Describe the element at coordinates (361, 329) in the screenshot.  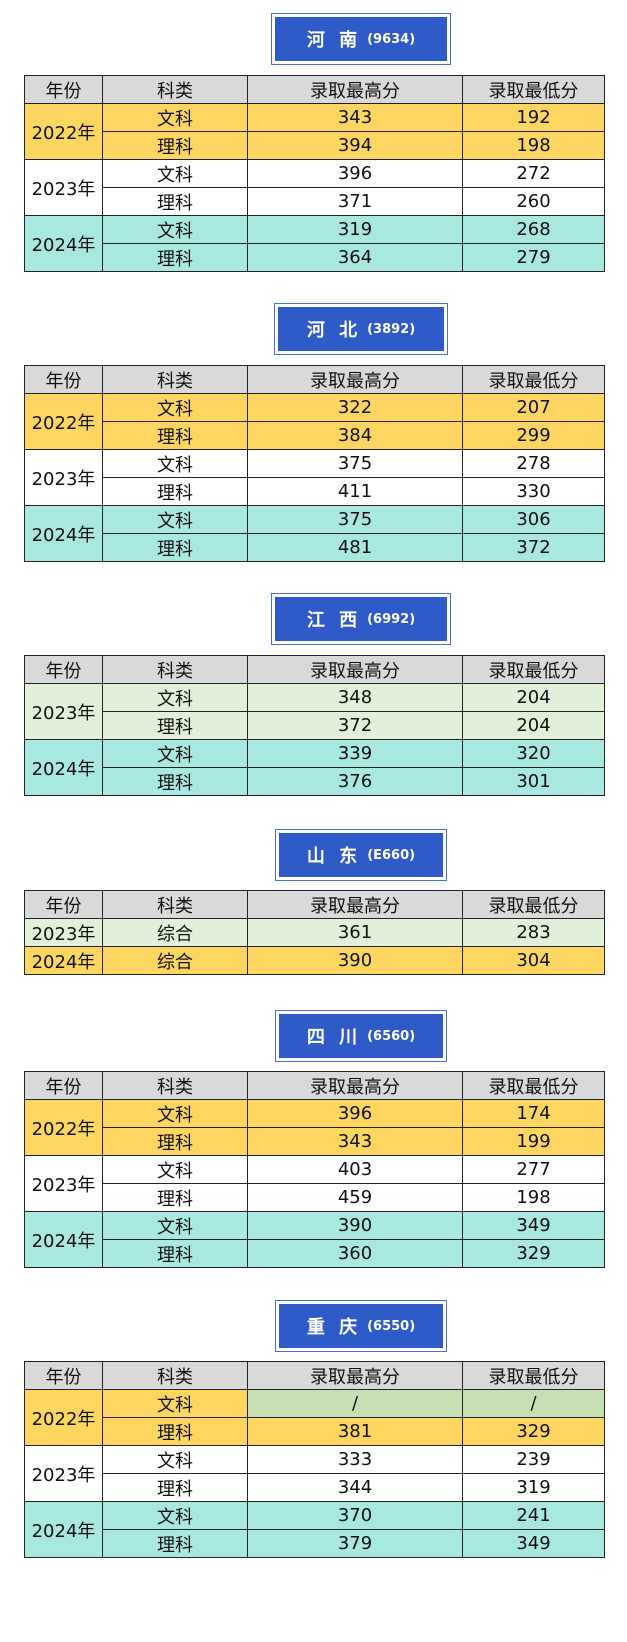
I see `province-badge-hebei: 河 北 (3892)` at that location.